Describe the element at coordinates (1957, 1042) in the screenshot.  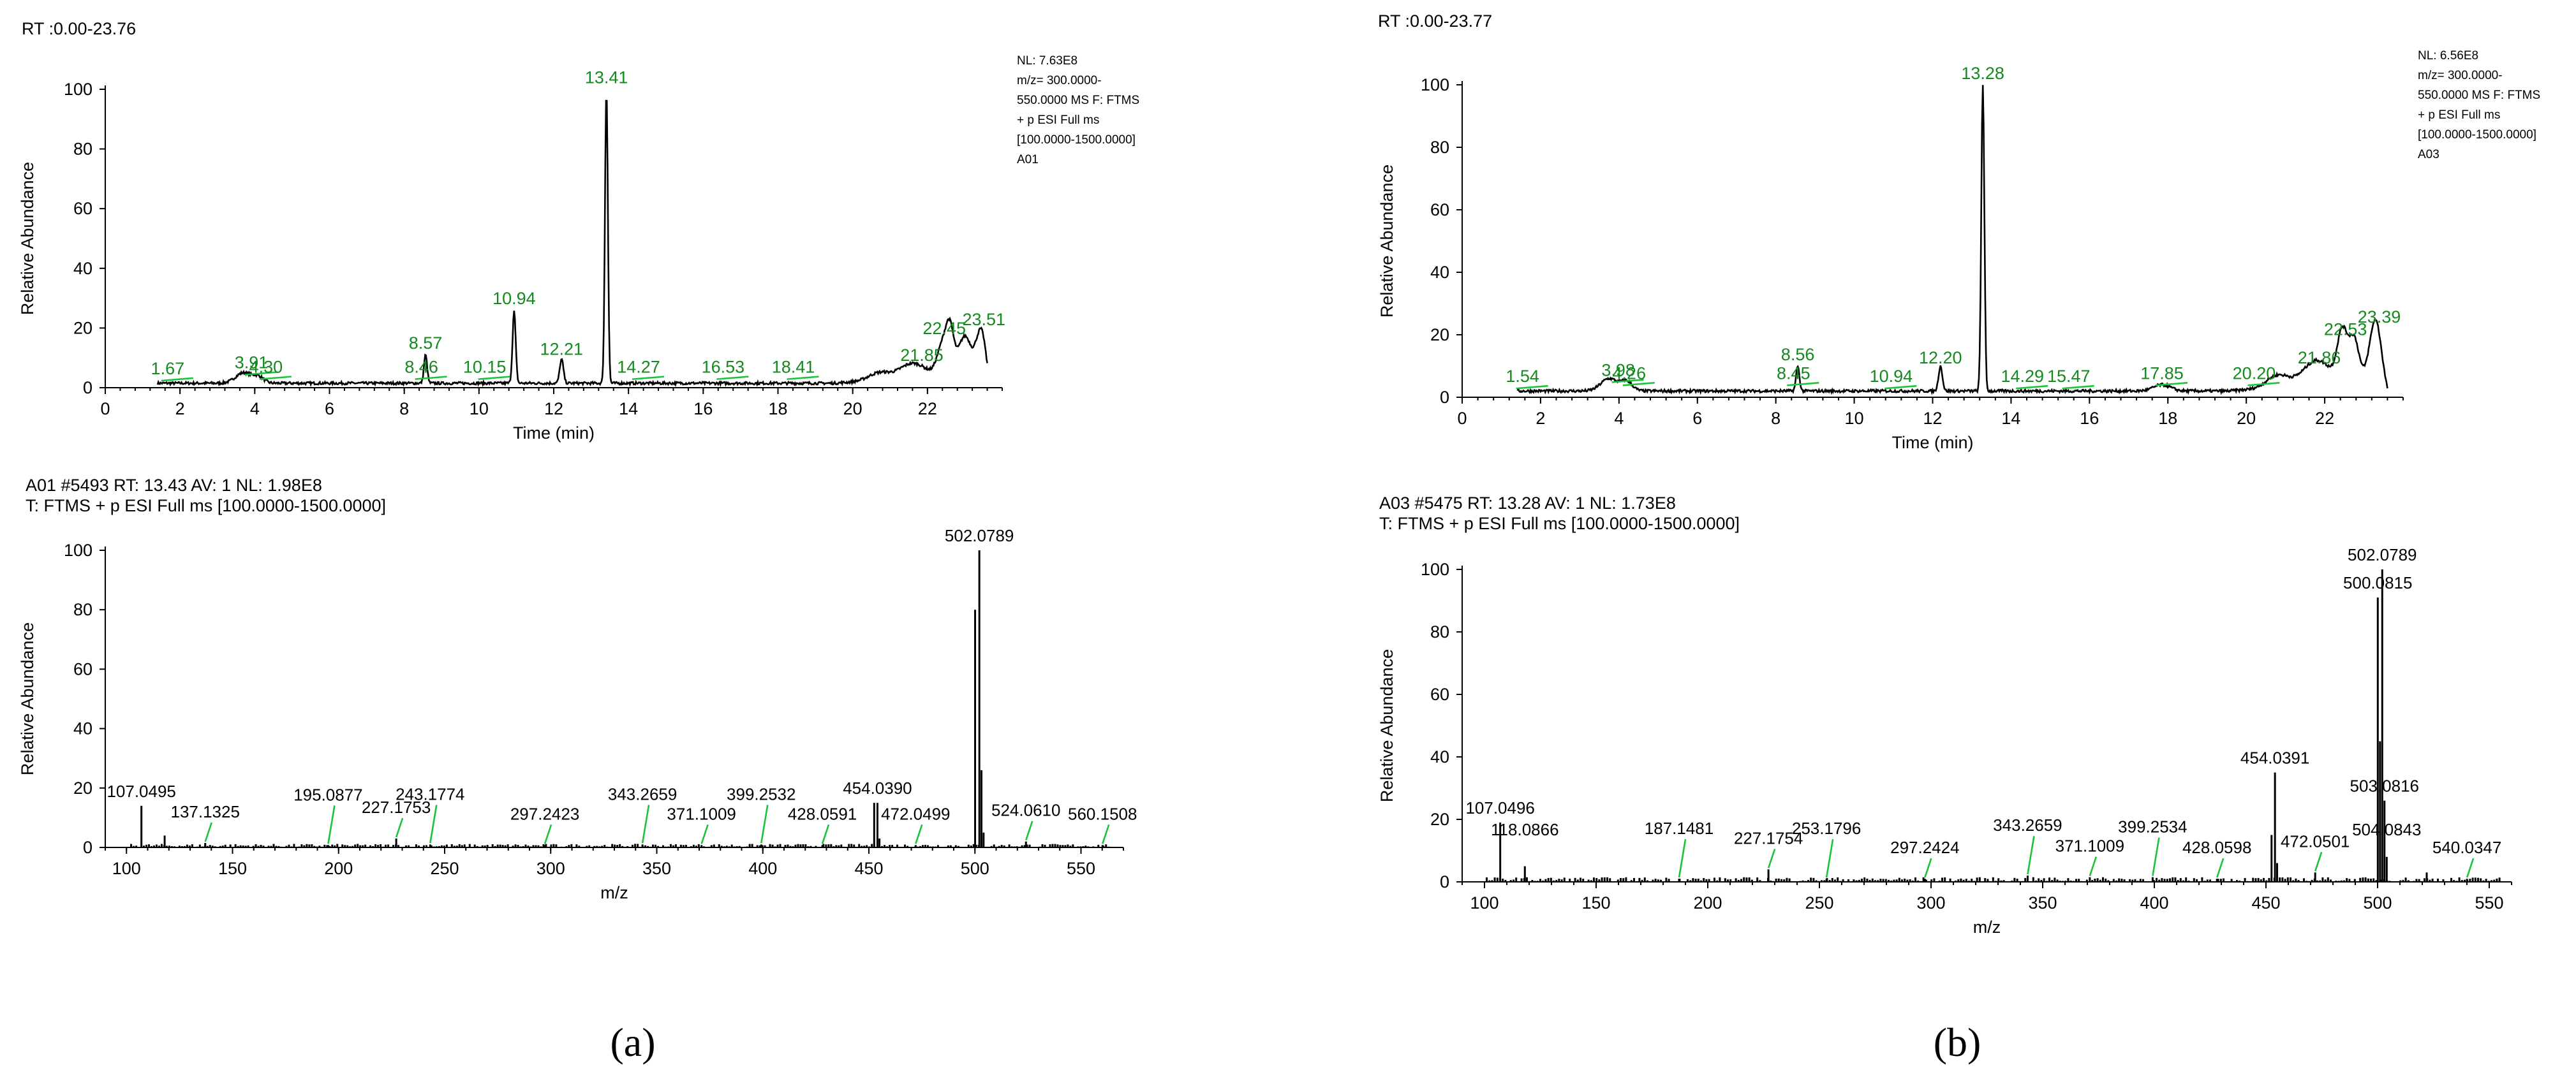
I see `caption-b: (b)` at that location.